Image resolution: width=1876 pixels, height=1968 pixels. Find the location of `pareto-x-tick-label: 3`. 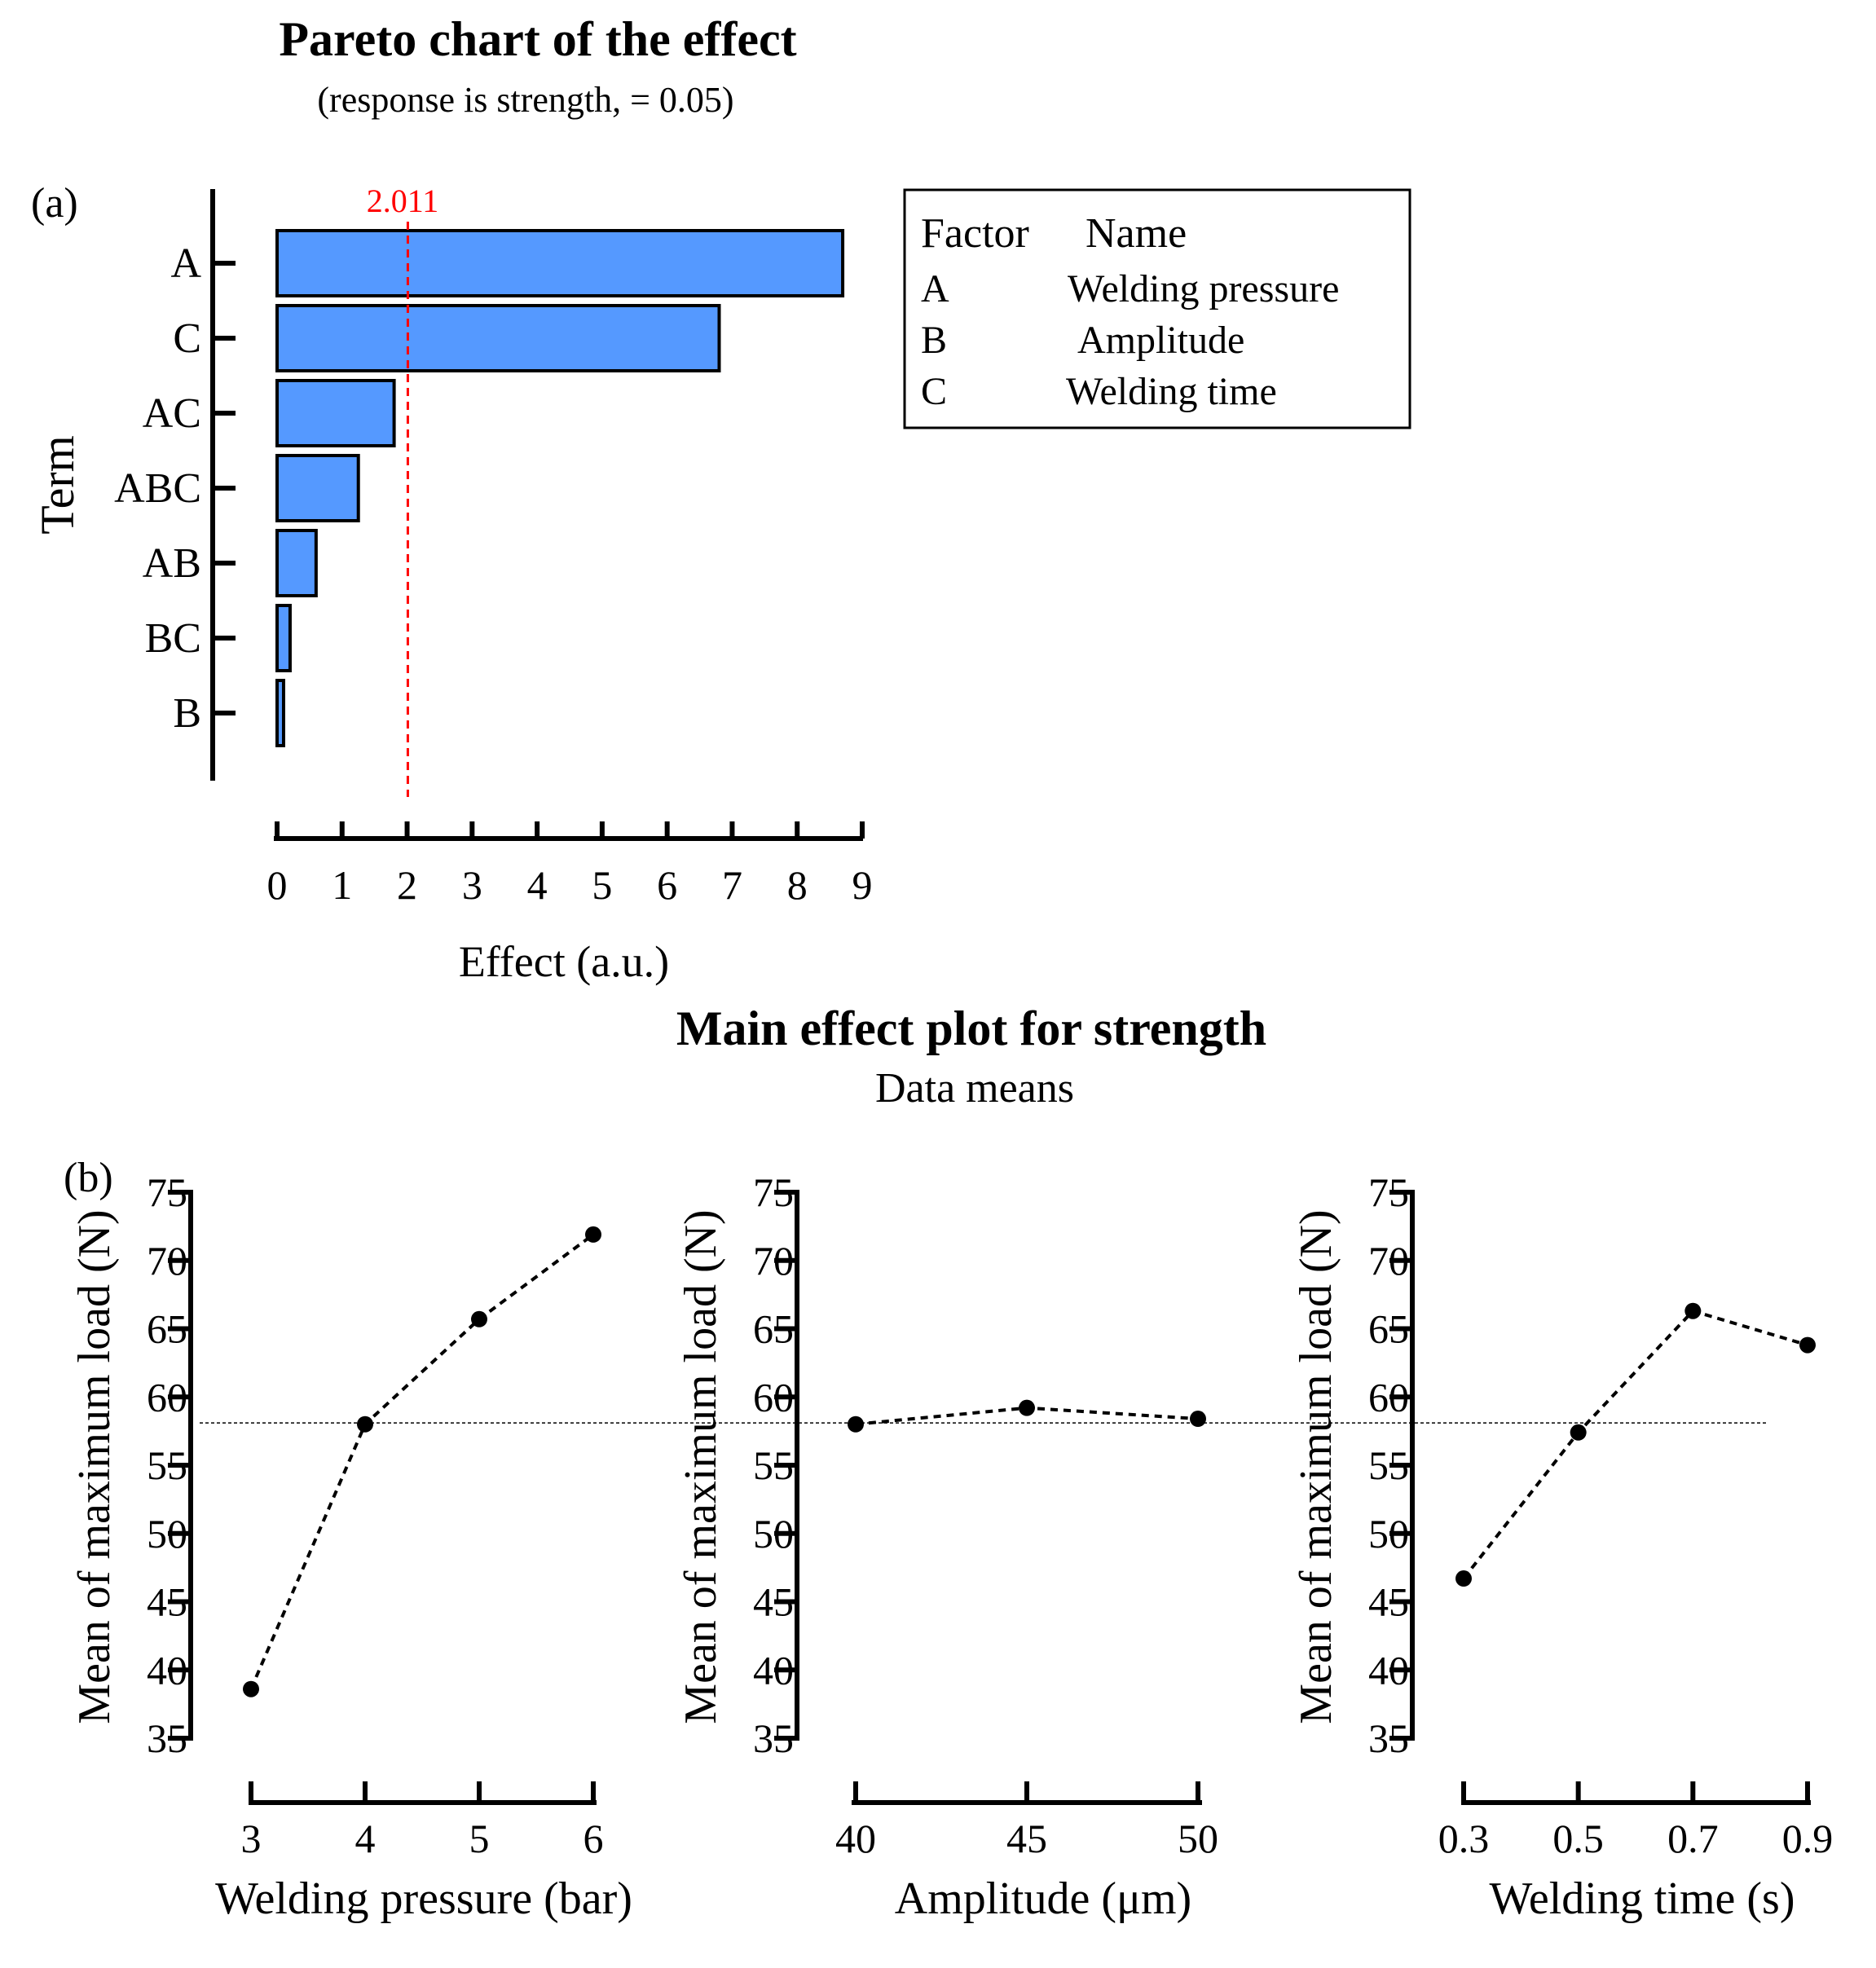

pareto-x-tick-label: 3 is located at coordinates (472, 885).